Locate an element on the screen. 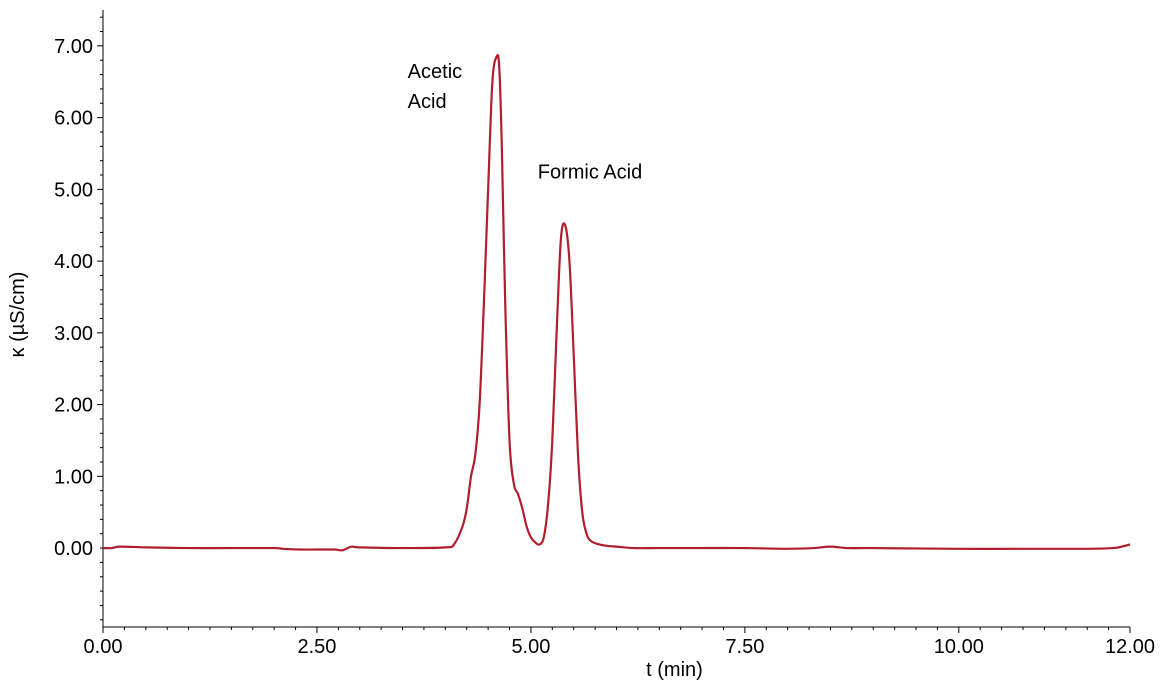 This screenshot has height=684, width=1173. x-tick-label: 10.00 is located at coordinates (959, 647).